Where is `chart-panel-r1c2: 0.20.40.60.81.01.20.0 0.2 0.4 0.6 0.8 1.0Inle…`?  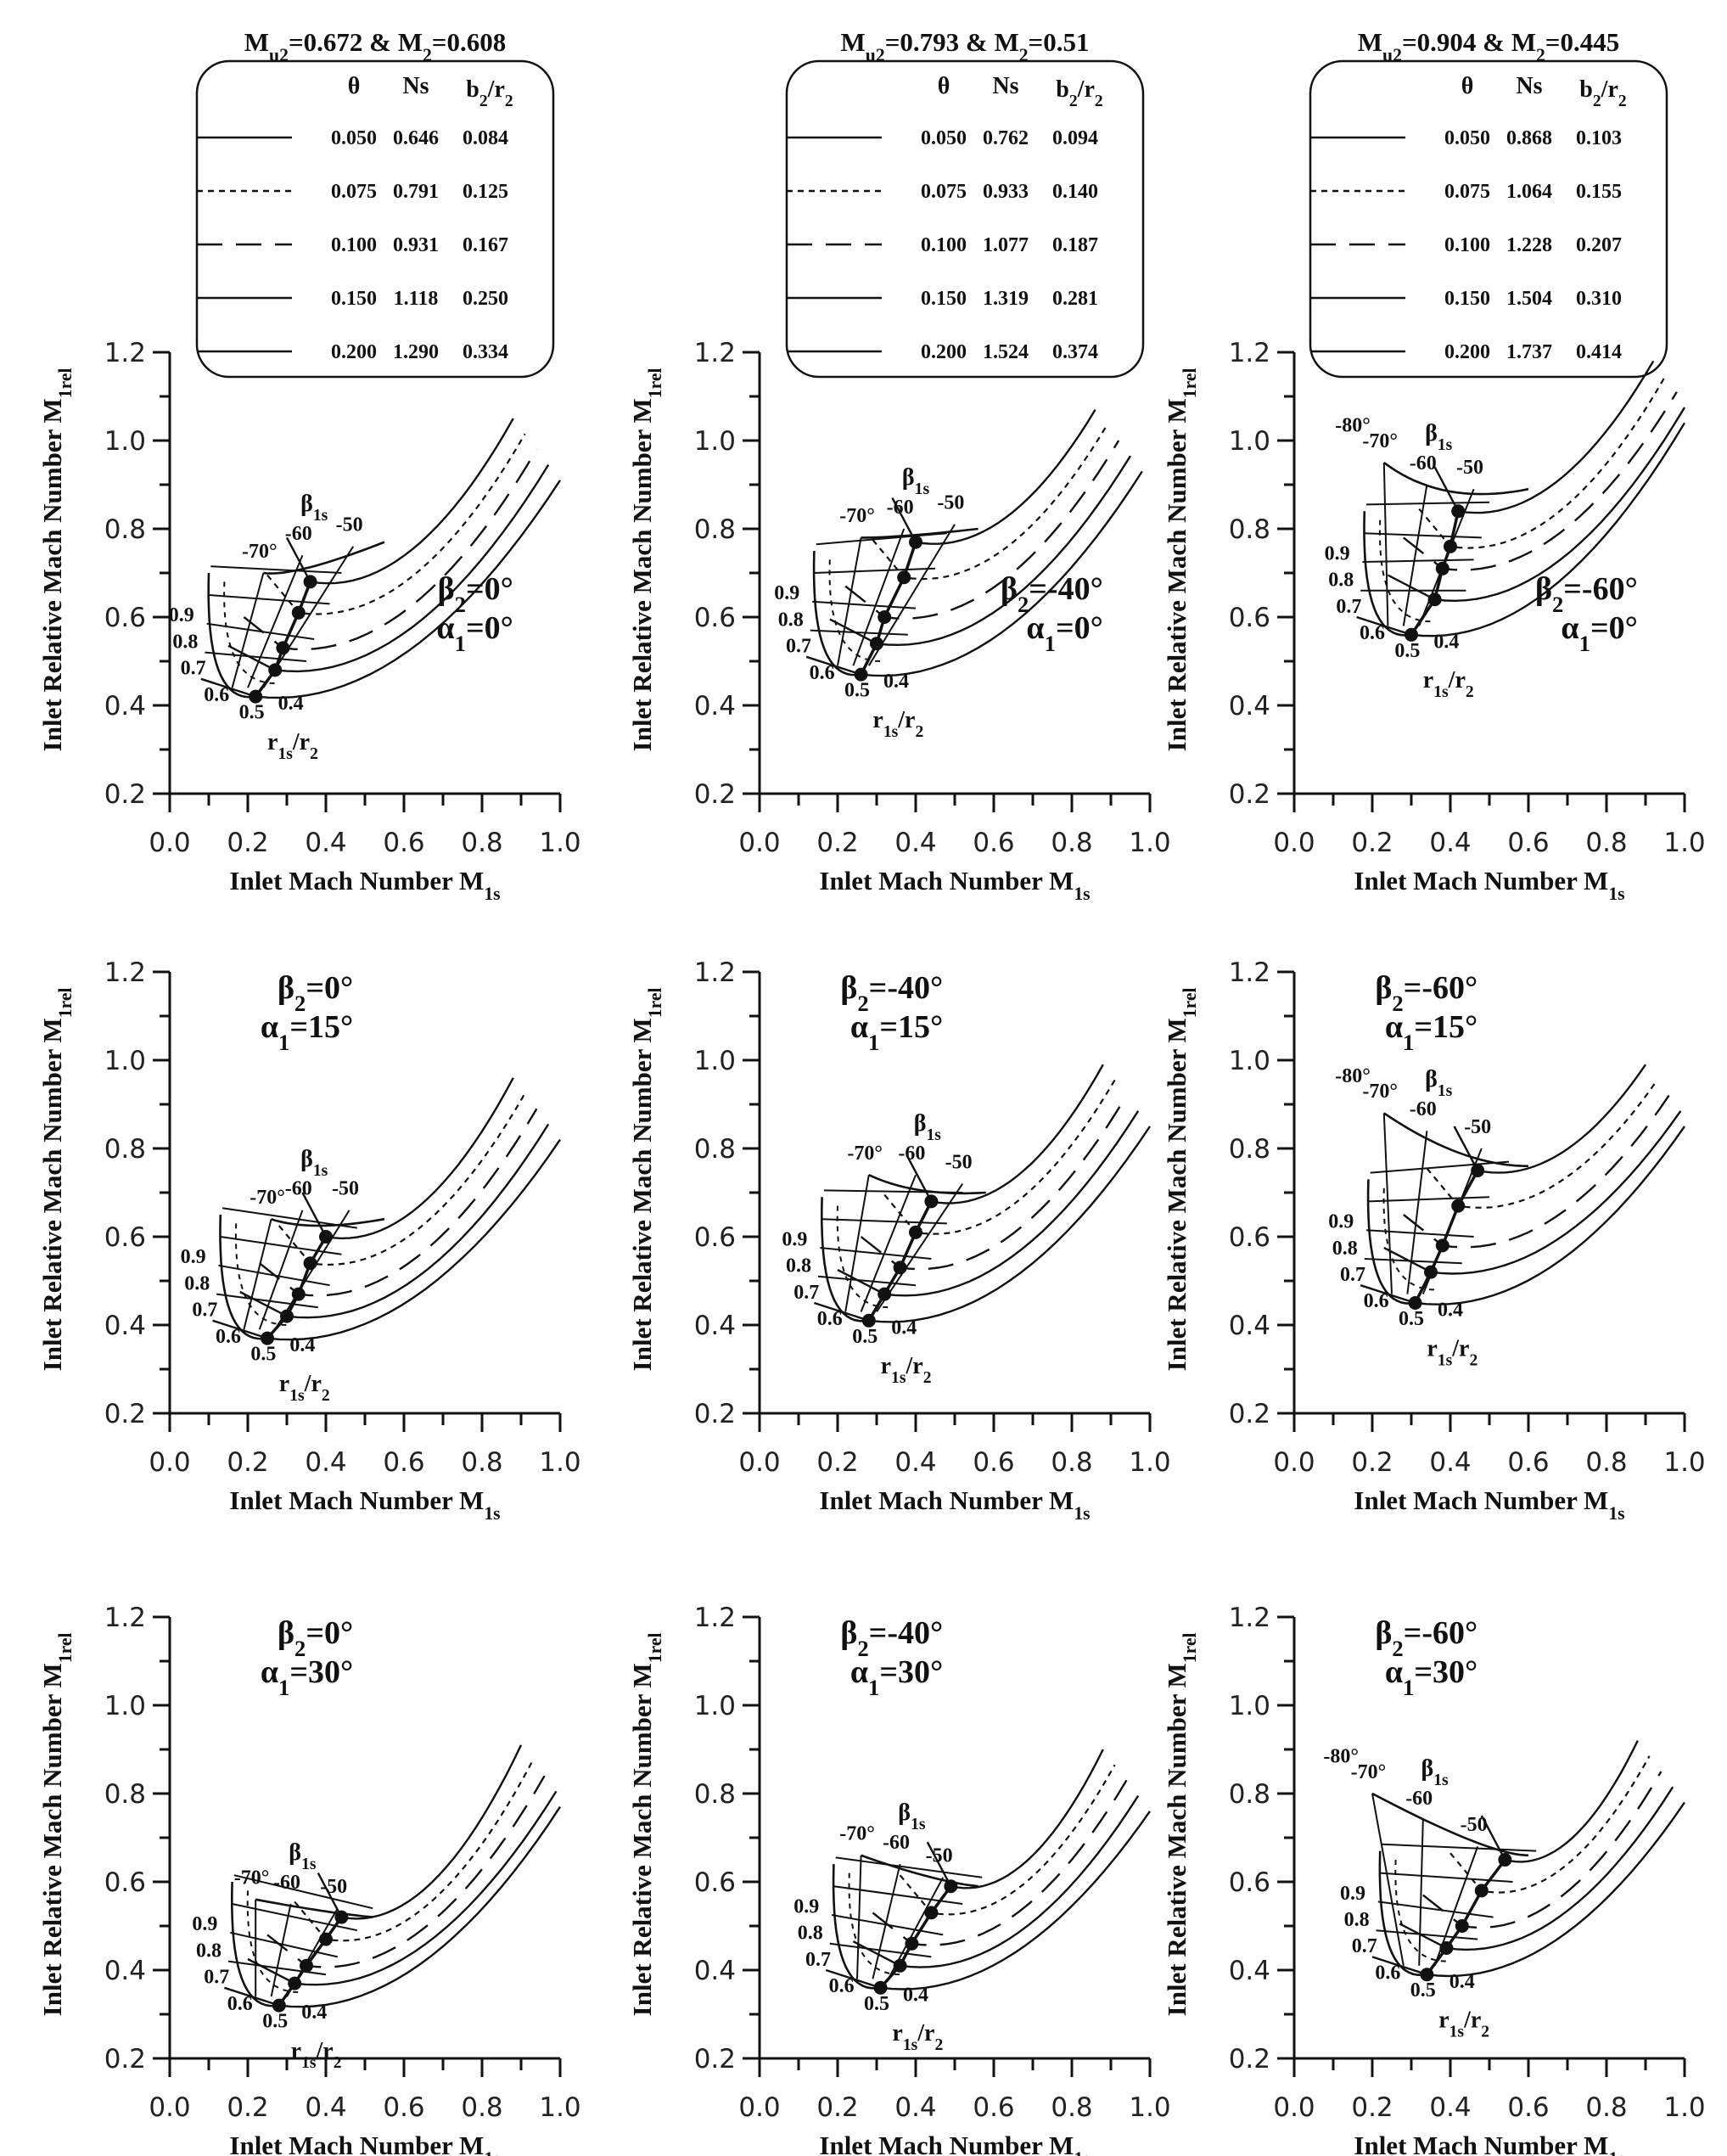 chart-panel-r1c2: 0.20.40.60.81.01.20.0 0.2 0.4 0.6 0.8 1.0Inle… is located at coordinates (1434, 1240).